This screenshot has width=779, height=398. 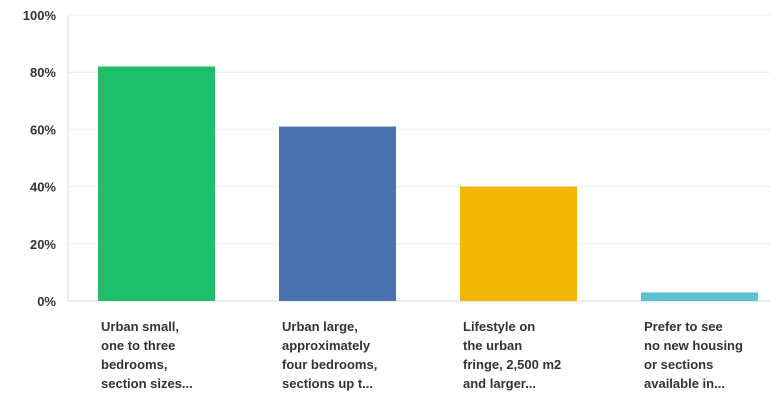 I want to click on x-category-label-line: fringe, 2,500 m2, so click(x=512, y=364).